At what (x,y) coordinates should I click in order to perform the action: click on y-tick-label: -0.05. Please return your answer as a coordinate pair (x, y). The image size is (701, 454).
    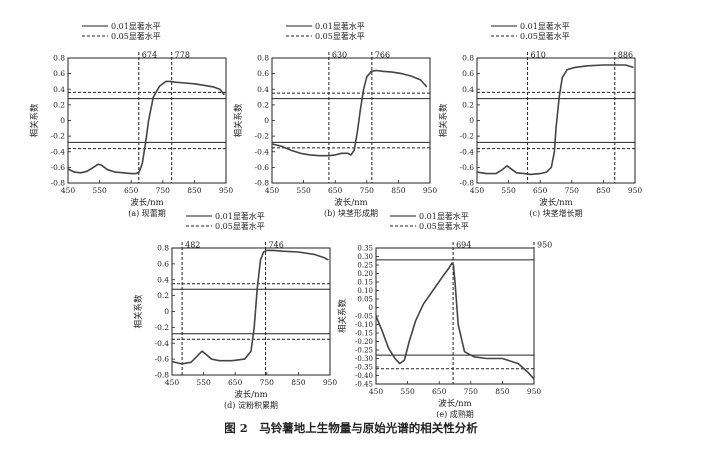
    Looking at the image, I should click on (364, 317).